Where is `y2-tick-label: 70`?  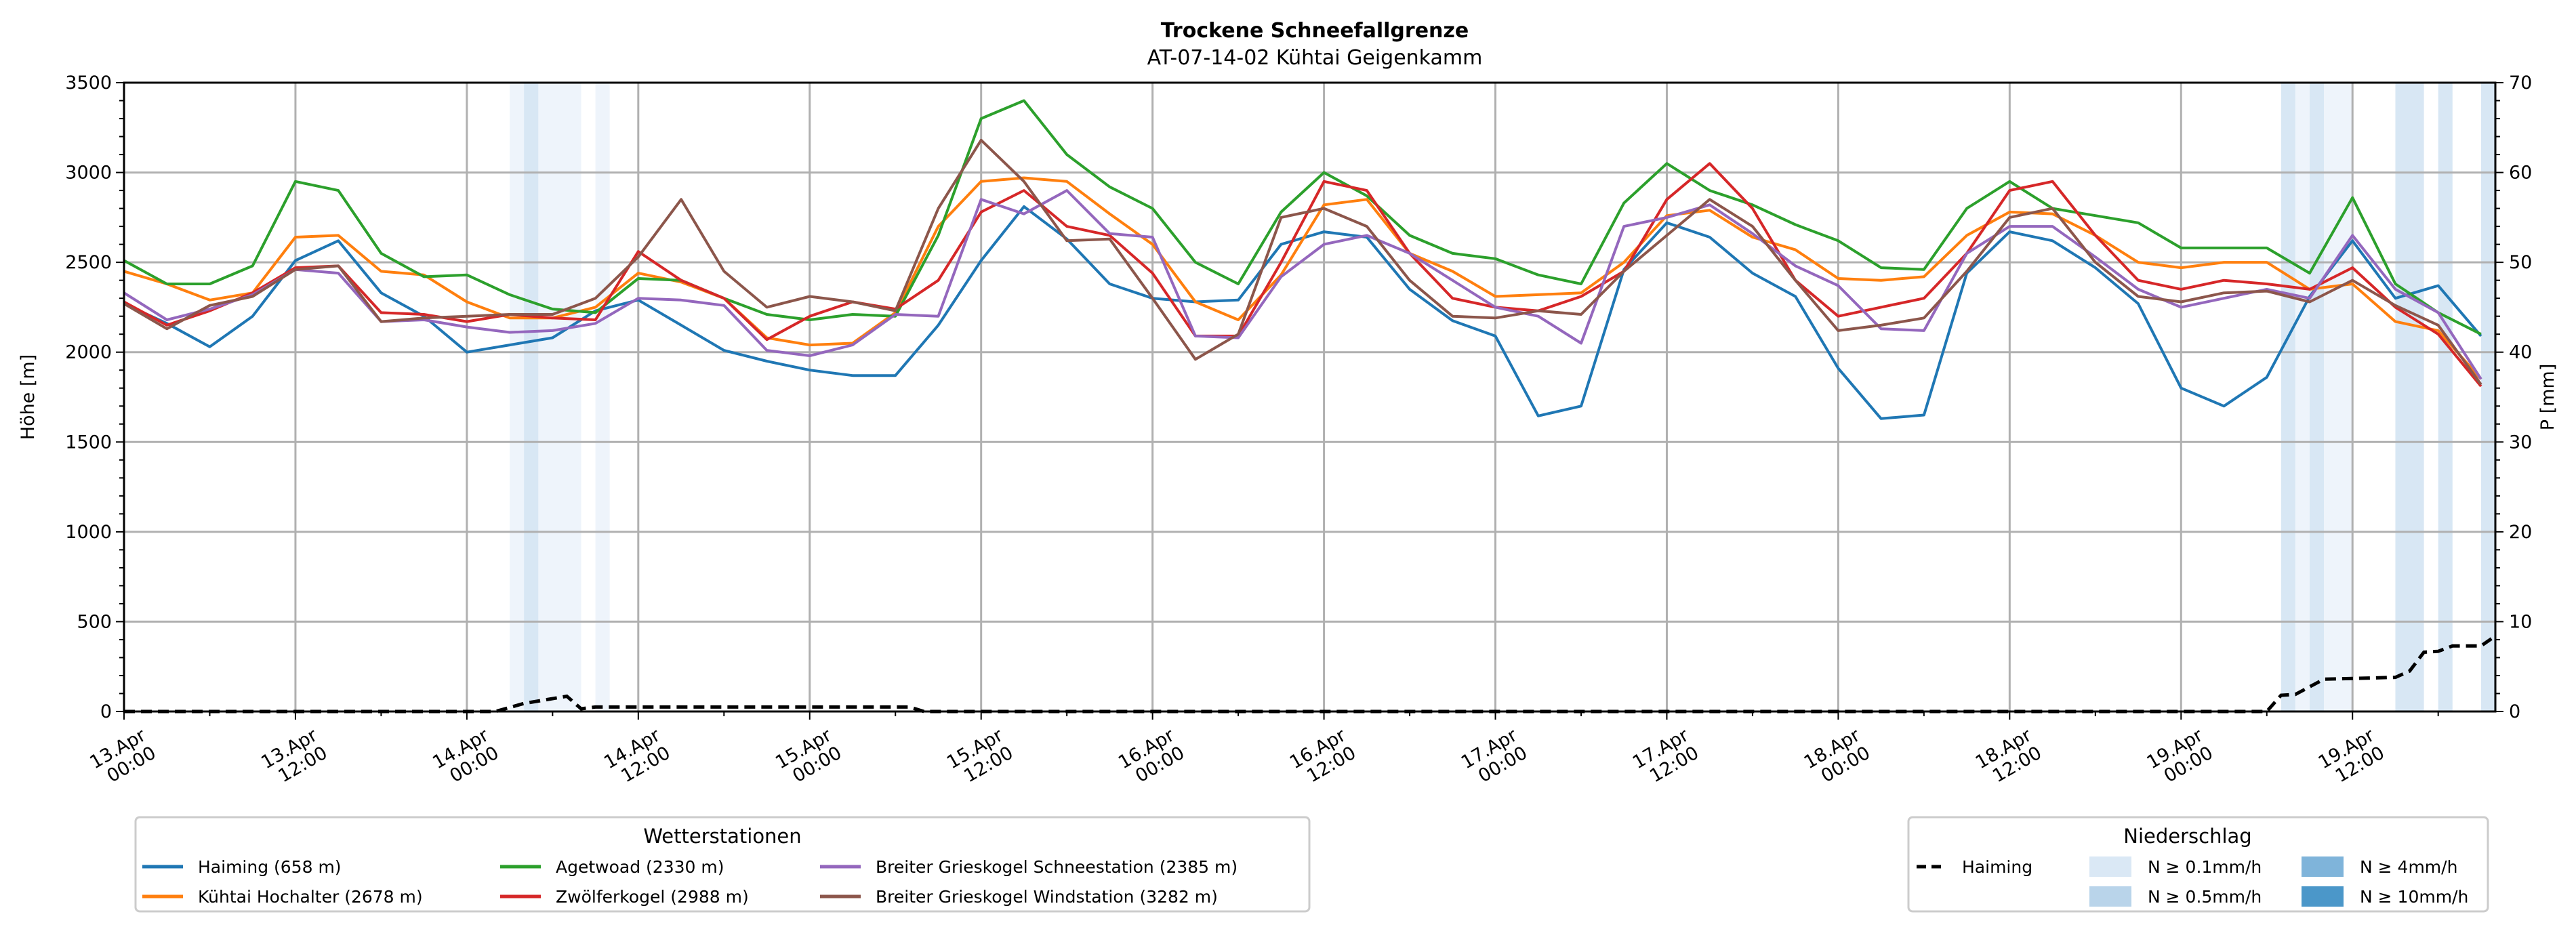
y2-tick-label: 70 is located at coordinates (2521, 83).